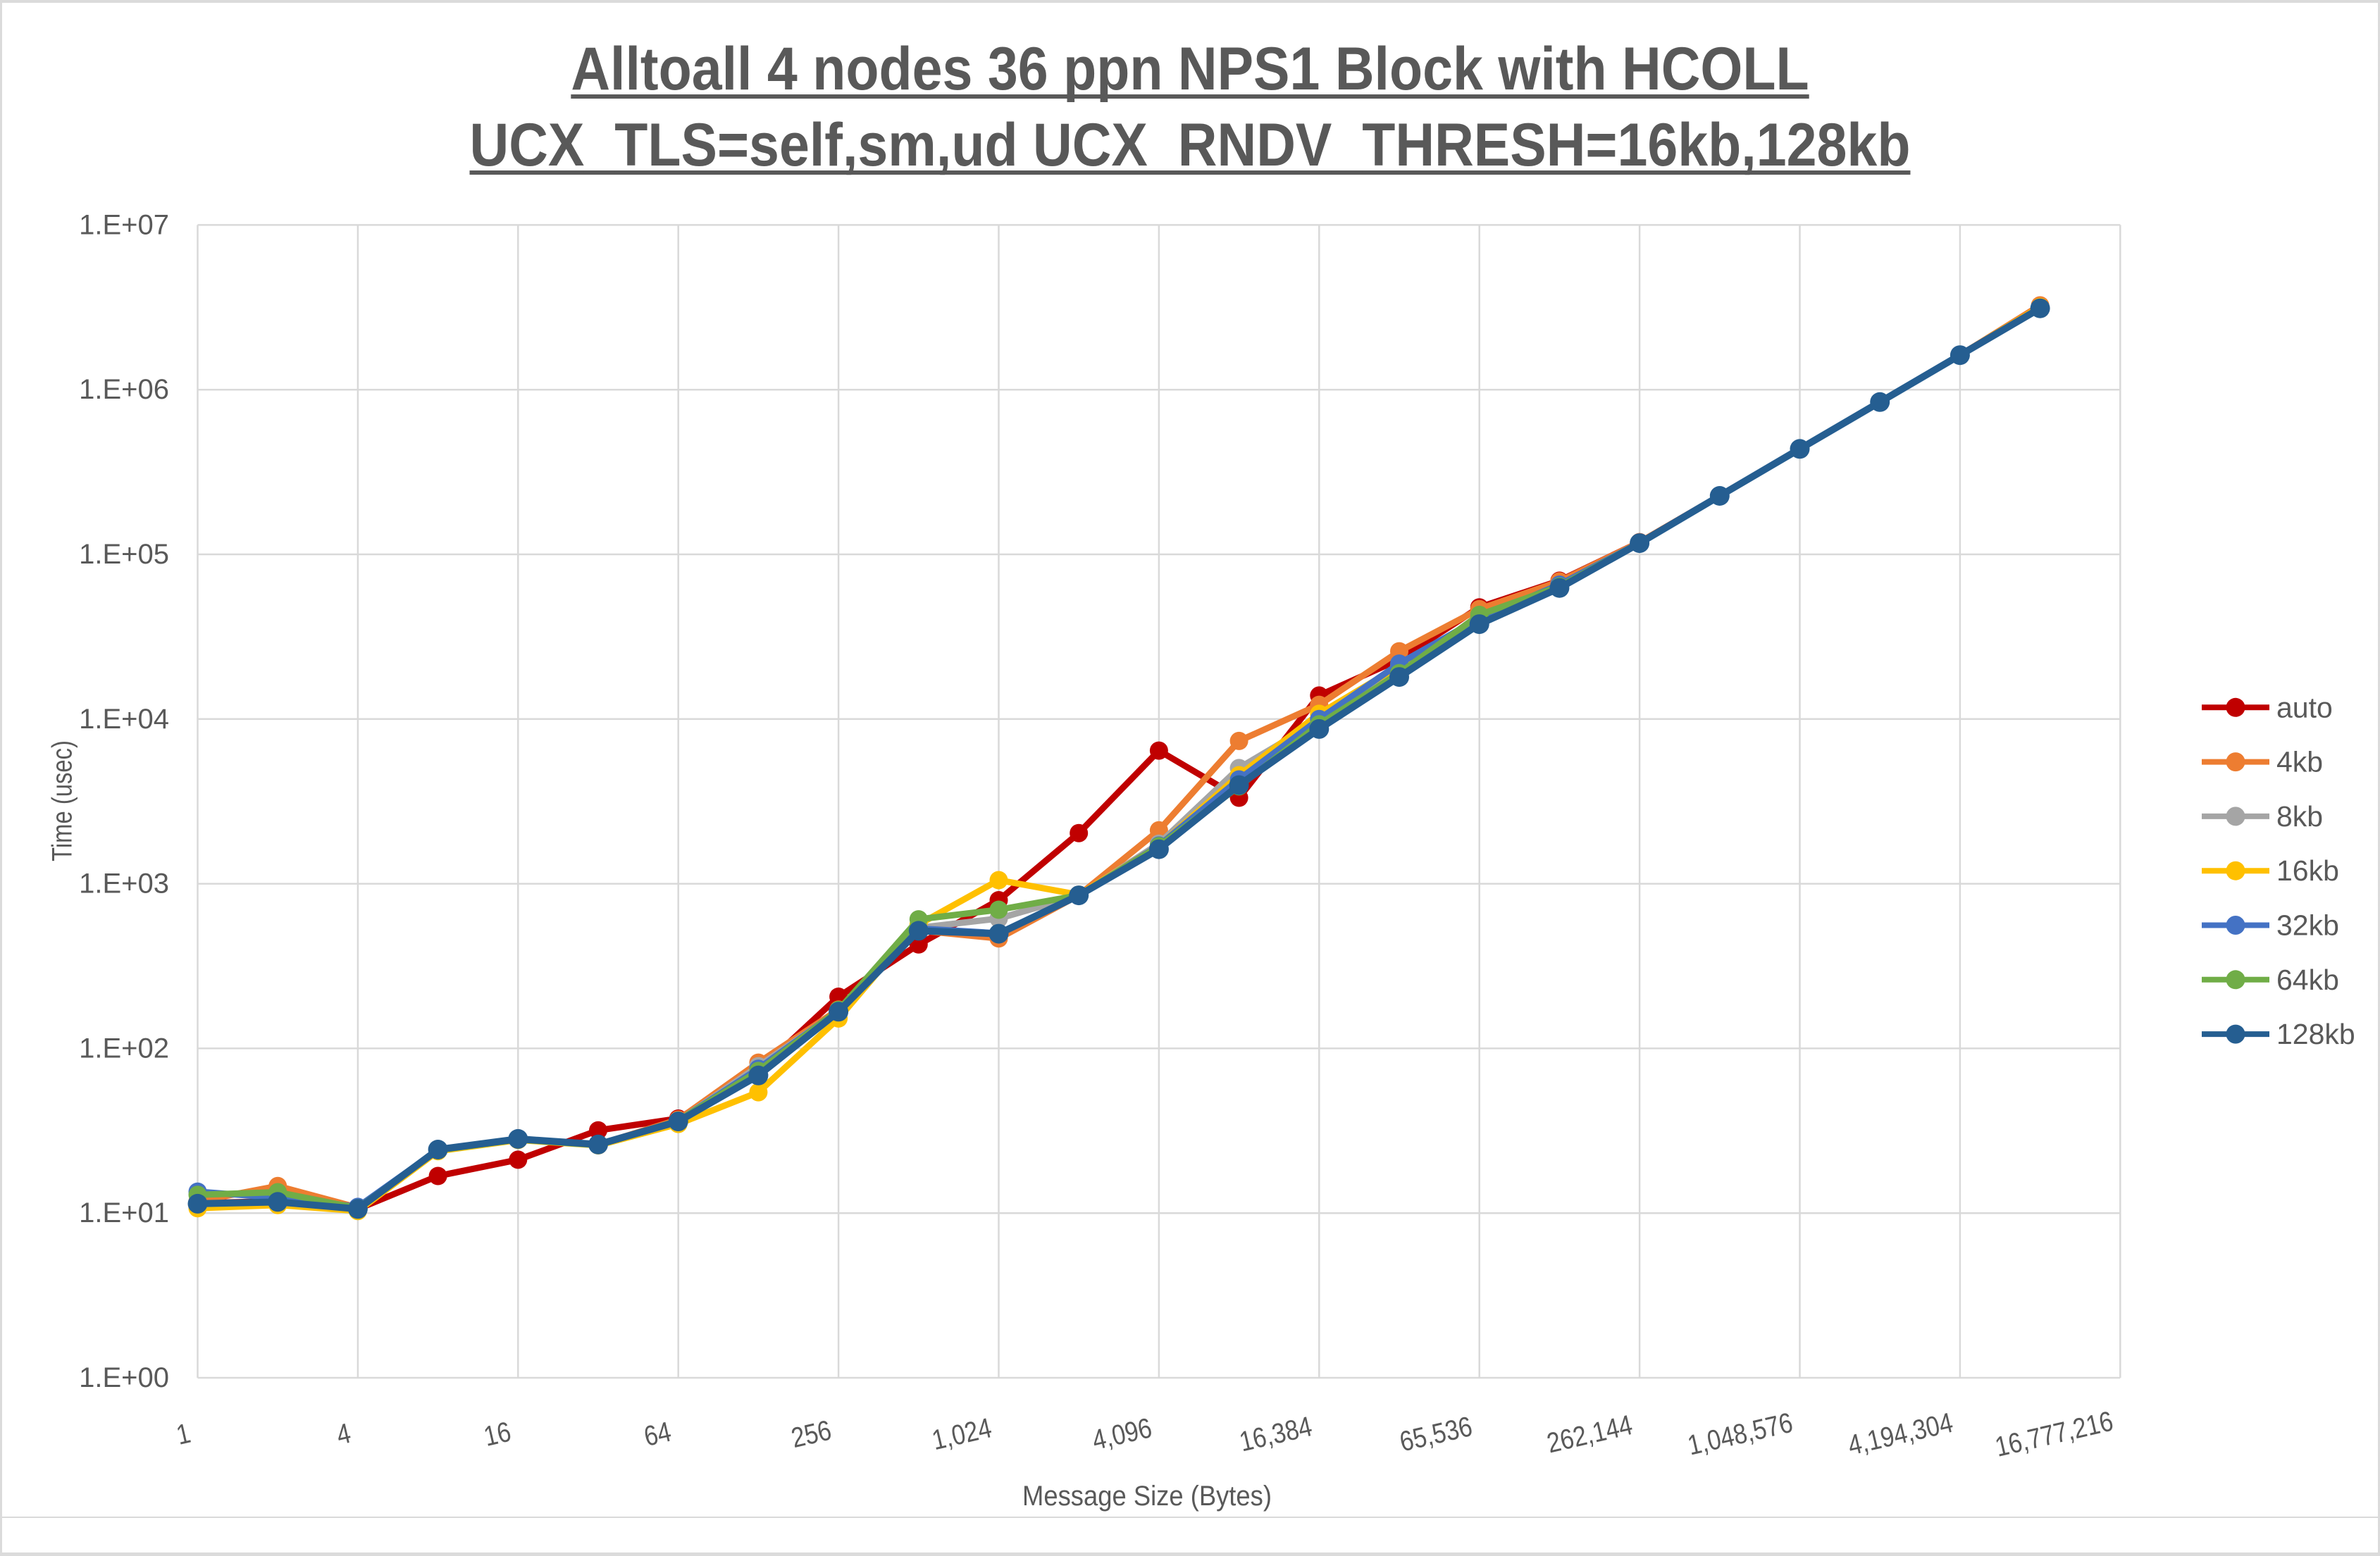 The height and width of the screenshot is (1556, 2380). What do you see at coordinates (183, 1433) in the screenshot?
I see `svg-text: 1` at bounding box center [183, 1433].